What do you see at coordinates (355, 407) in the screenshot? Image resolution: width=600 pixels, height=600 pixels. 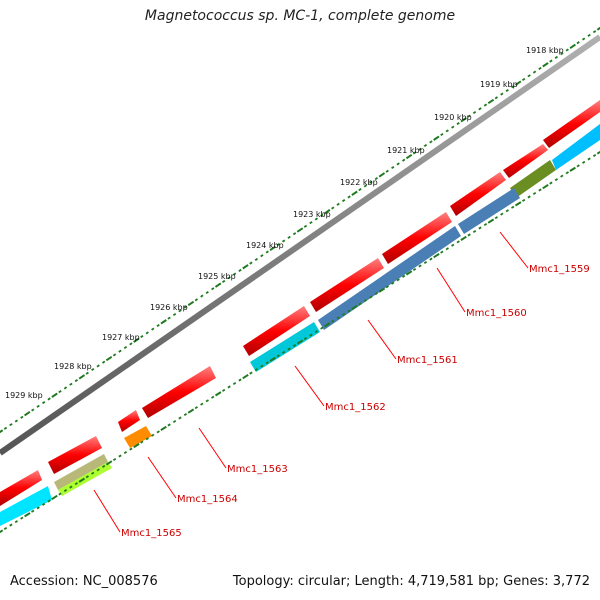 I see `gene-label: Mmc1_1562` at bounding box center [355, 407].